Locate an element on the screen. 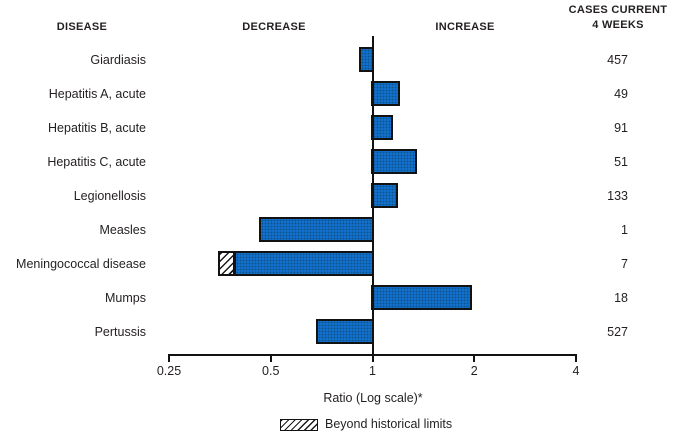 This screenshot has width=677, height=440. beyond-historical-limits-hatch-swatch is located at coordinates (299, 424).